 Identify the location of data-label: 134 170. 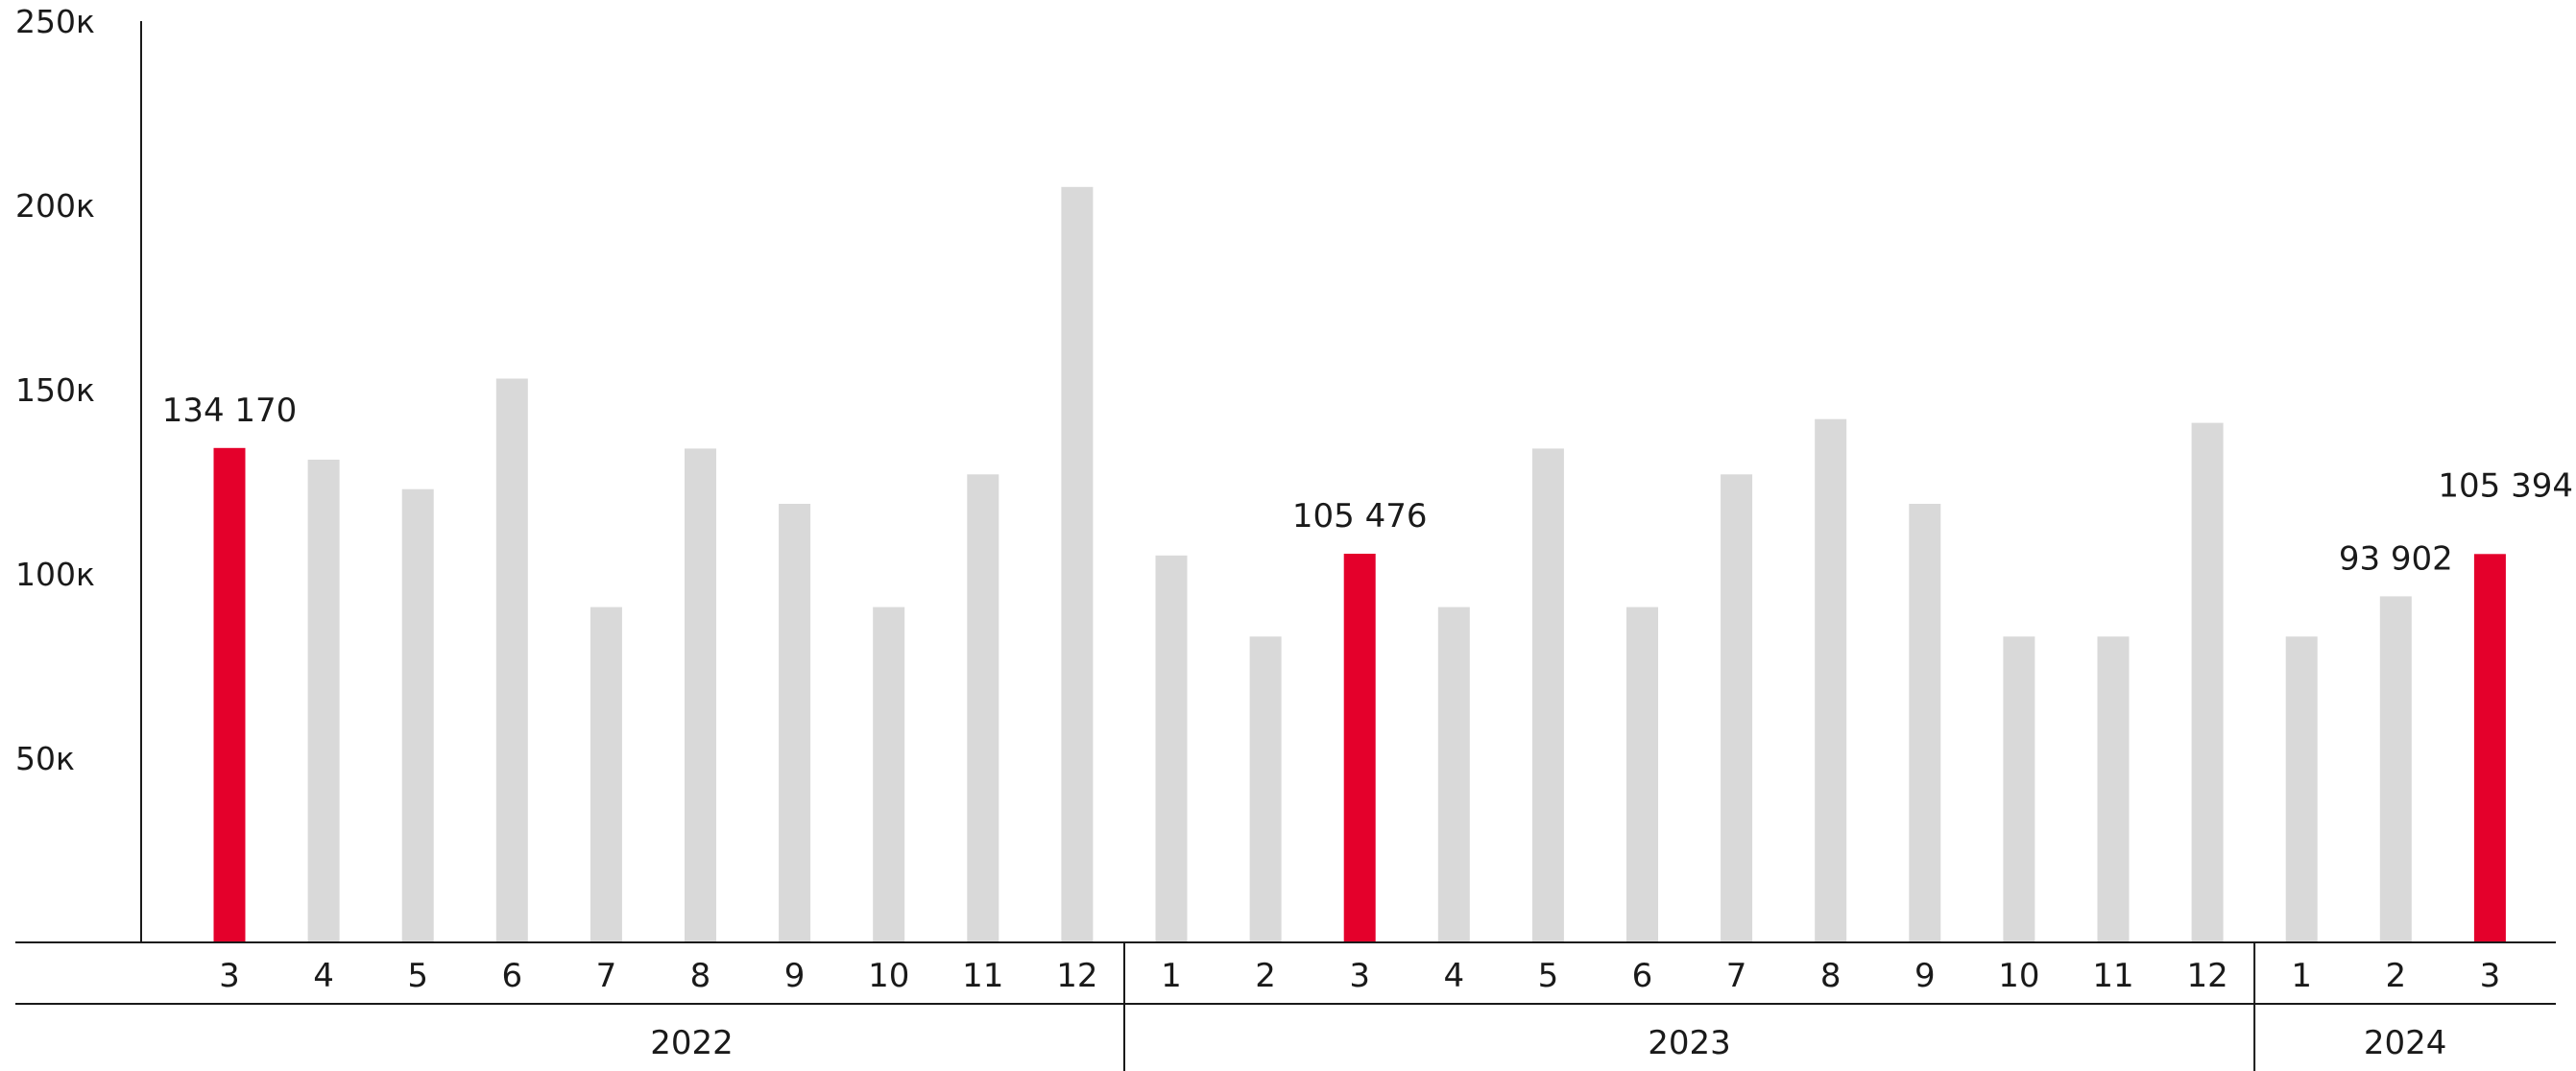
(230, 411).